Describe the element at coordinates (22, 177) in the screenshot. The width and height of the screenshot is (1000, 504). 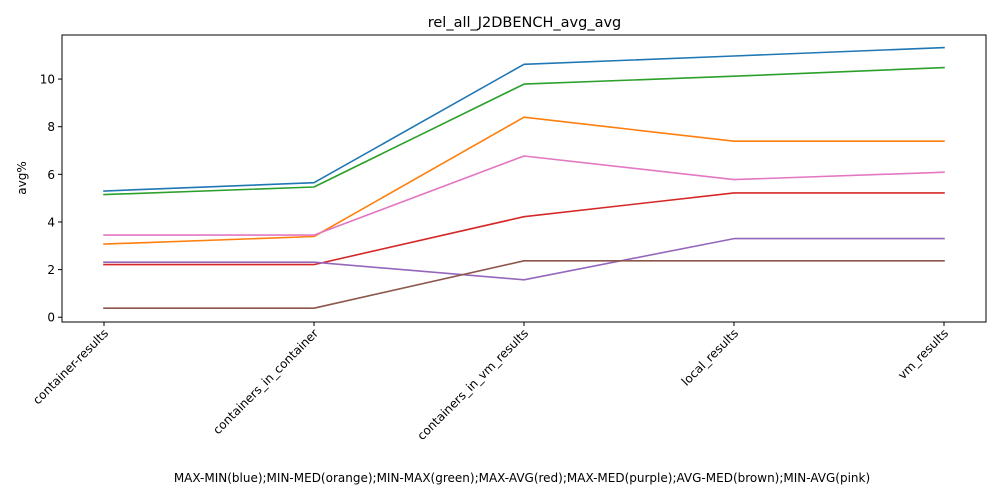
I see `y-axis-label: avg%` at that location.